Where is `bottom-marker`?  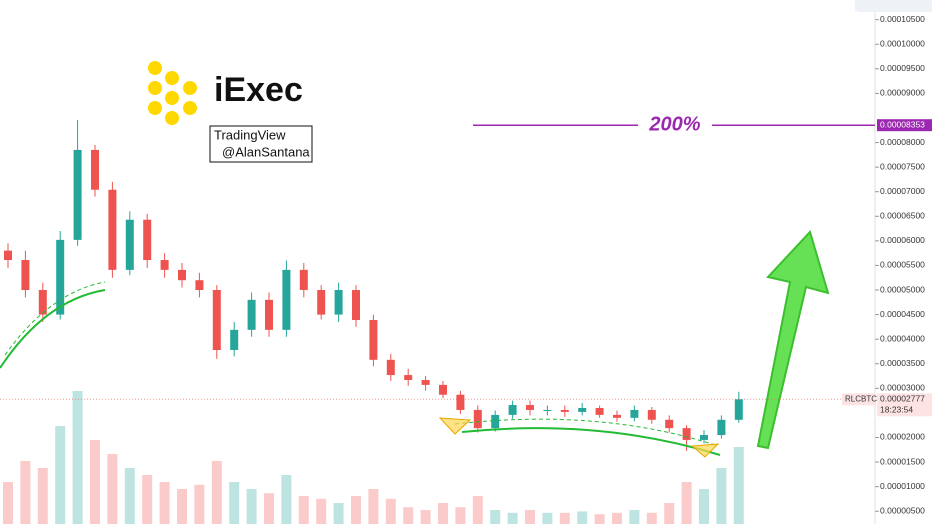 bottom-marker is located at coordinates (705, 450).